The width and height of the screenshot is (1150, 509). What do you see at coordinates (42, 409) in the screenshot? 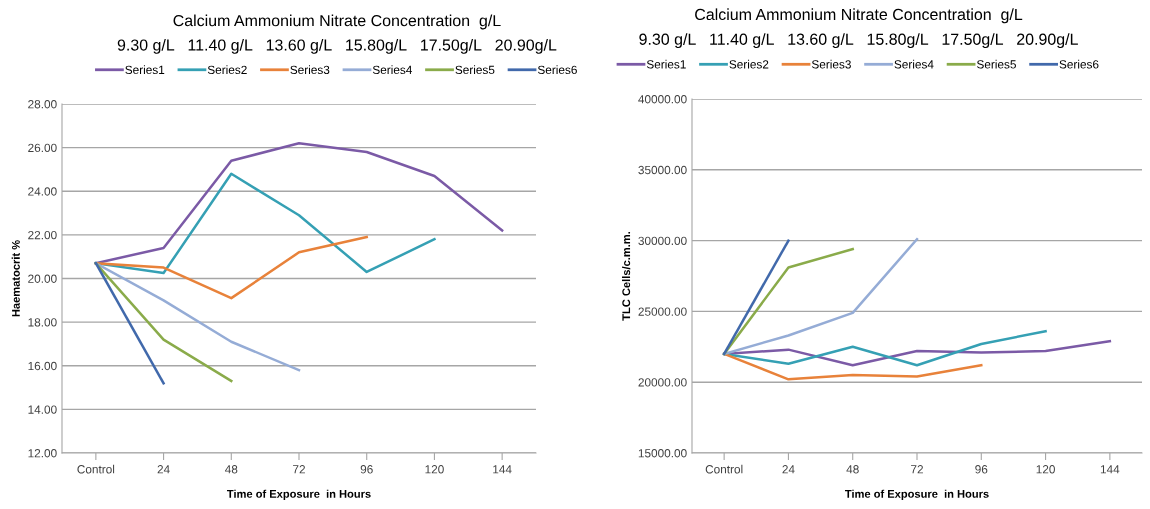
I see `y-tick-label: 14.00` at bounding box center [42, 409].